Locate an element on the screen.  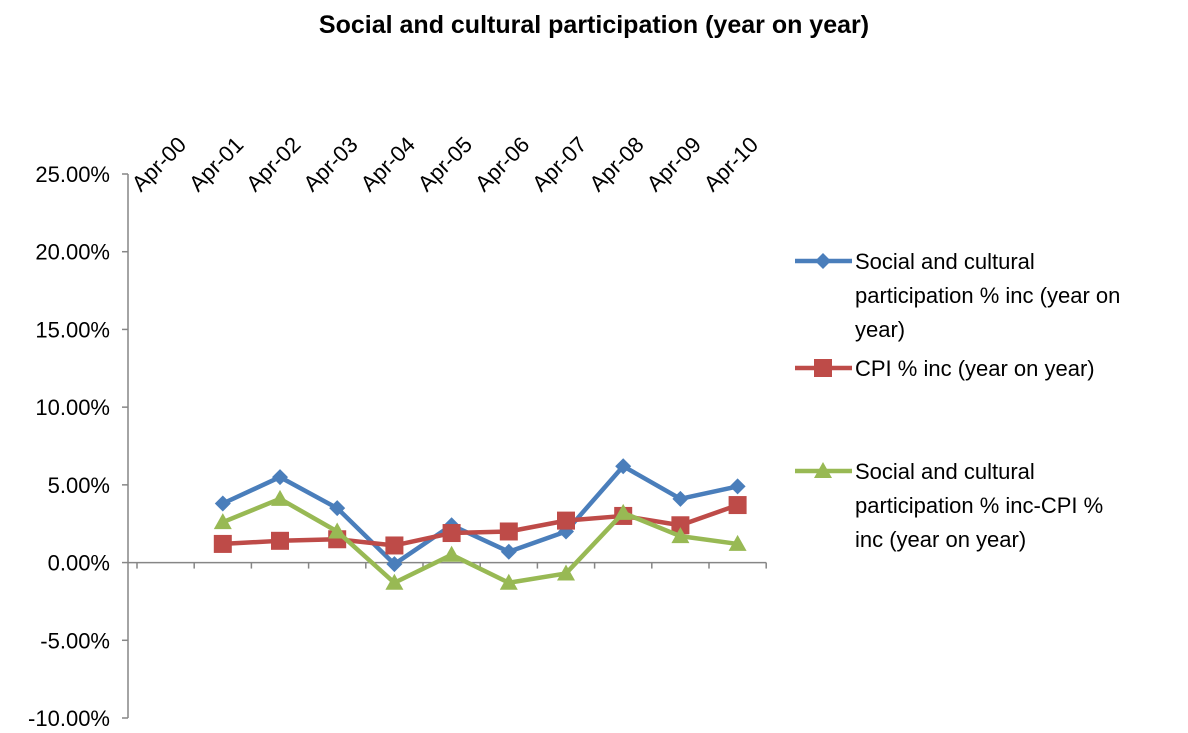
x-tick-label: Apr-10 is located at coordinates (731, 164).